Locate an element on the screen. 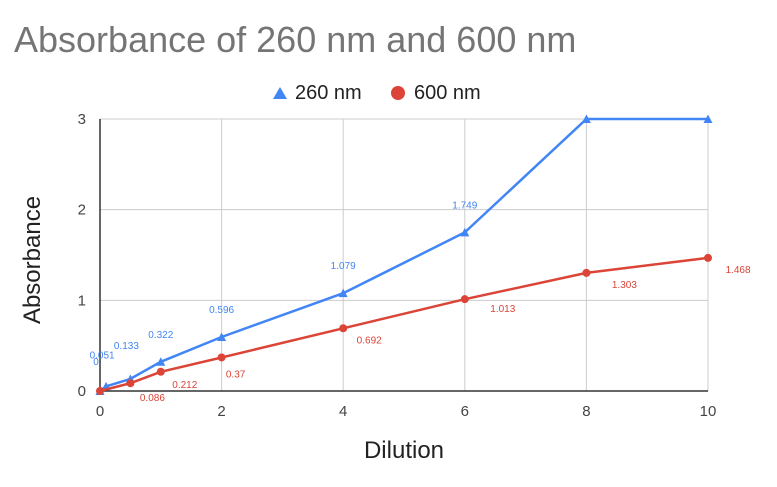 The width and height of the screenshot is (777, 487). legend: 260 nm 600 nm is located at coordinates (377, 93).